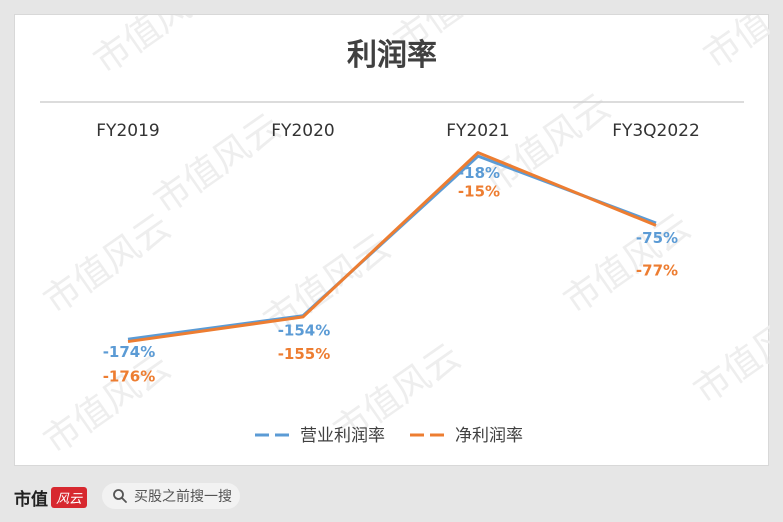  What do you see at coordinates (391, 498) in the screenshot?
I see `footer: 市值 风云 买股之前搜一搜` at bounding box center [391, 498].